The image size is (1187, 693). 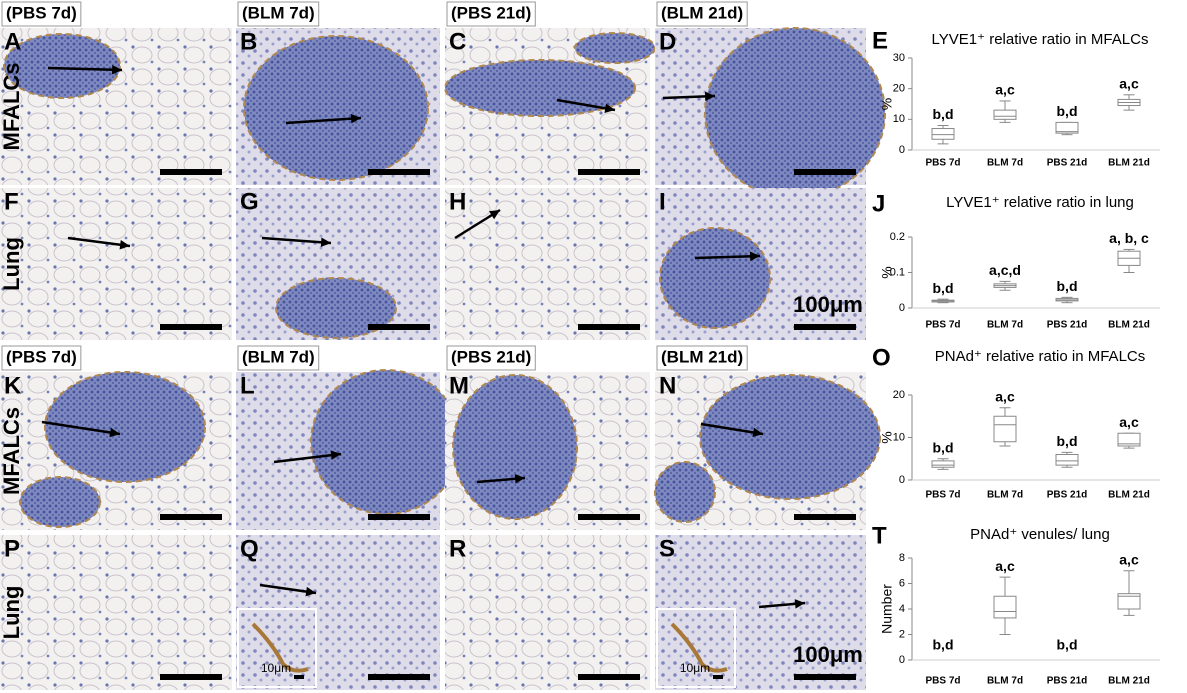 I want to click on panel-letter: G, so click(x=249, y=201).